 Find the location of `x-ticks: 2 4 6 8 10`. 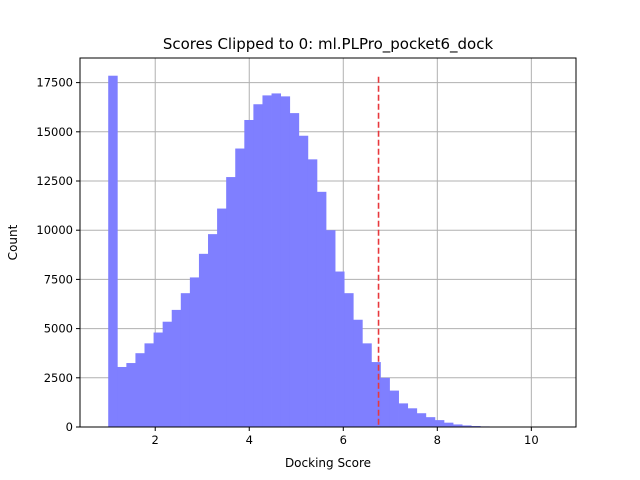

x-ticks: 2 4 6 8 10 is located at coordinates (345, 437).